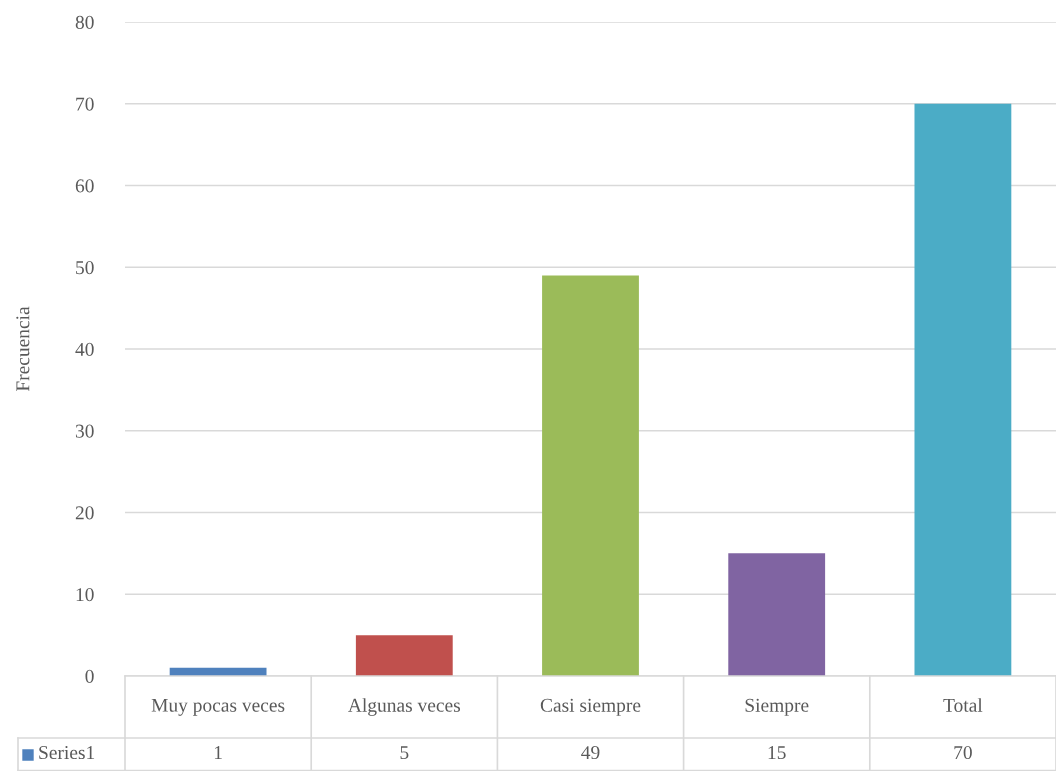 This screenshot has height=771, width=1056. Describe the element at coordinates (84, 513) in the screenshot. I see `y-tick-label: 20` at that location.